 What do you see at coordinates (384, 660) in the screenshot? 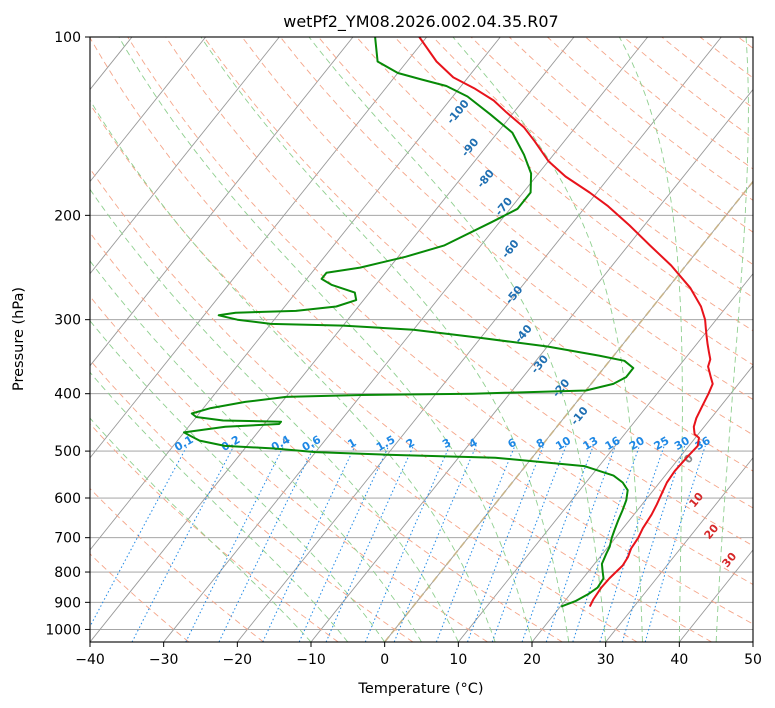
I see `x-tick-label: 0` at bounding box center [384, 660].